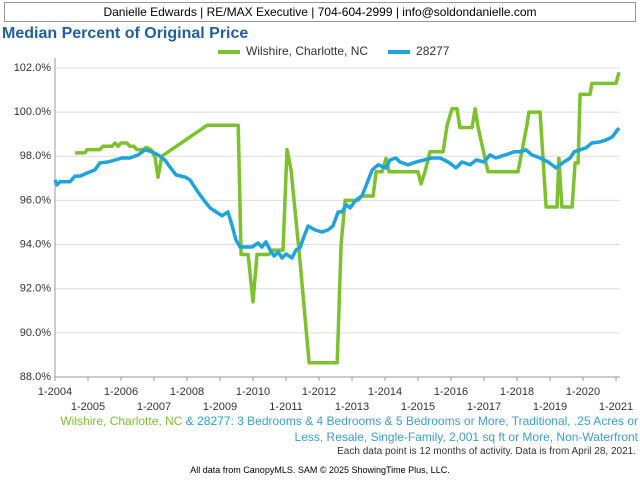  Describe the element at coordinates (35, 377) in the screenshot. I see `y-tick-label: 88.0%` at that location.